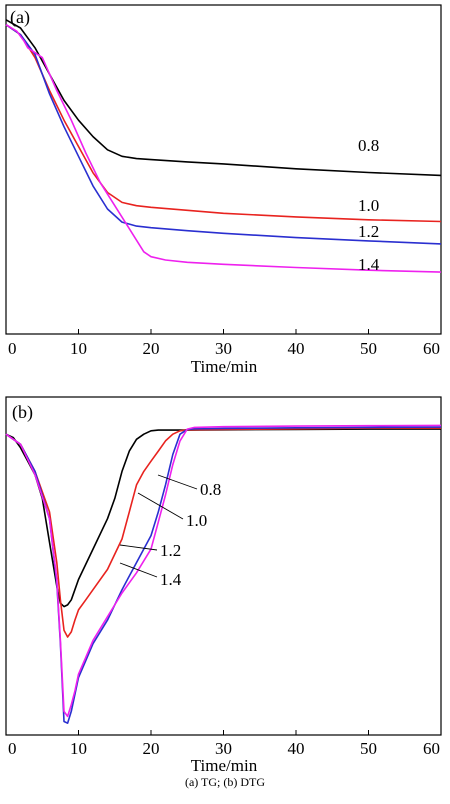 Image resolution: width=450 pixels, height=804 pixels. Describe the element at coordinates (369, 264) in the screenshot. I see `tg-label-1-4: 1.4` at that location.